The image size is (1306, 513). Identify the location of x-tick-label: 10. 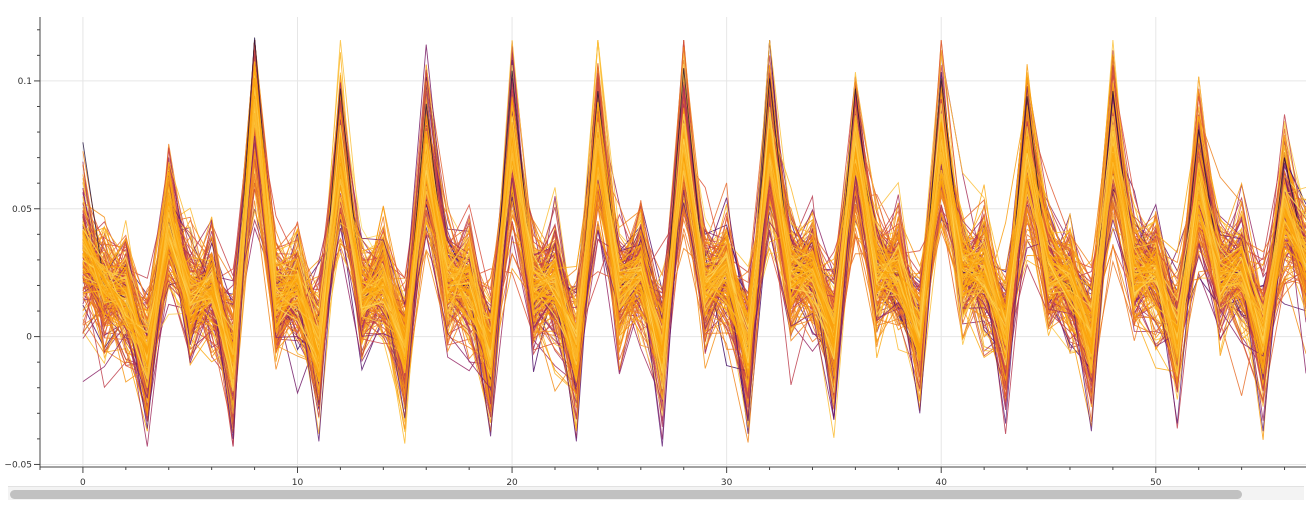
(298, 482).